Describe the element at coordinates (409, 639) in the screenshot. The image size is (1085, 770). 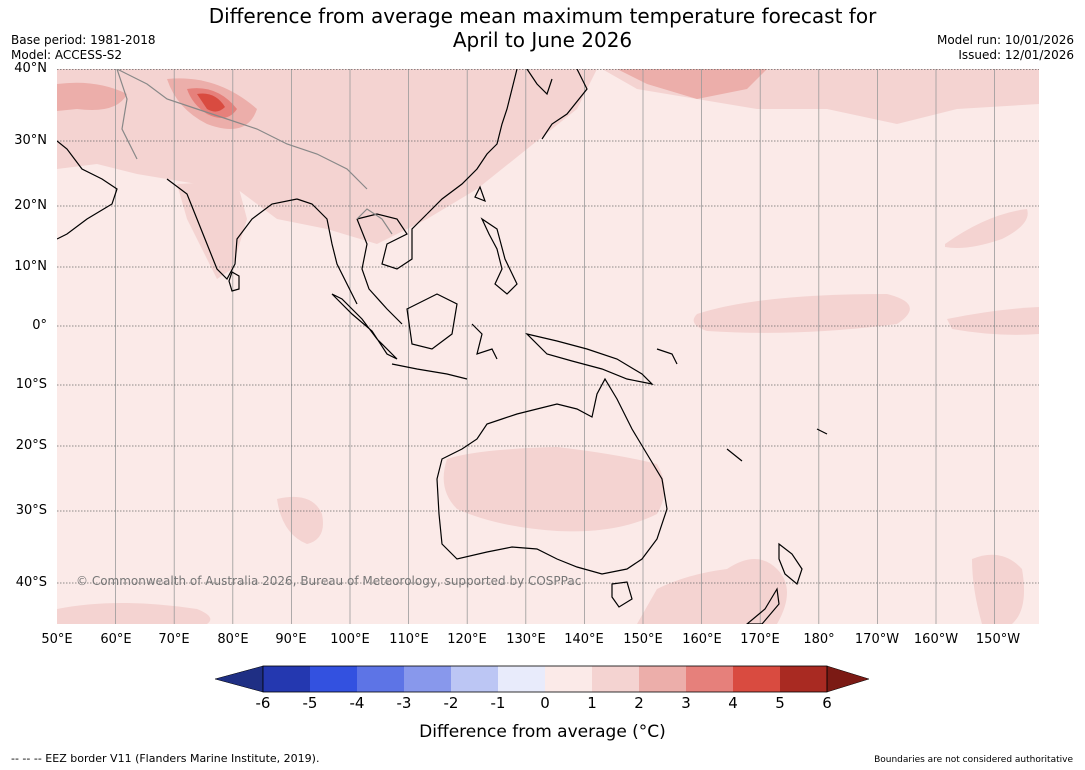
I see `lon-label-110e: 110°E` at that location.